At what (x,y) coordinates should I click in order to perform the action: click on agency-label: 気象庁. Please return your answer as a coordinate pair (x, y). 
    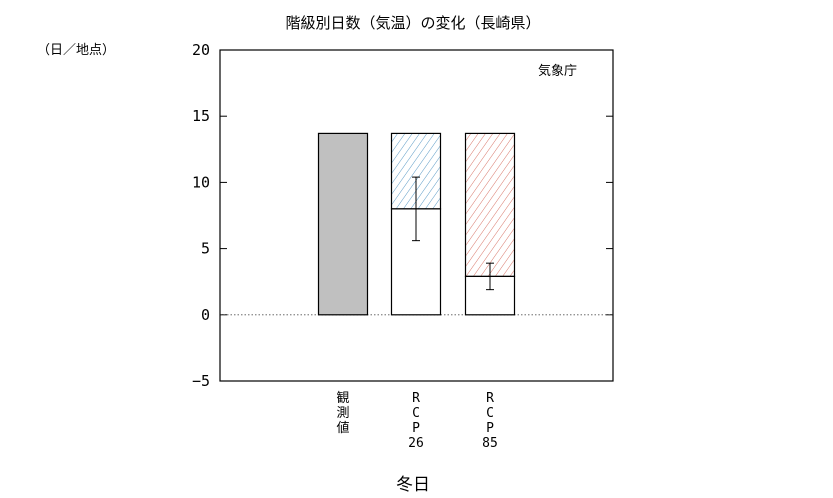
    Looking at the image, I should click on (557, 71).